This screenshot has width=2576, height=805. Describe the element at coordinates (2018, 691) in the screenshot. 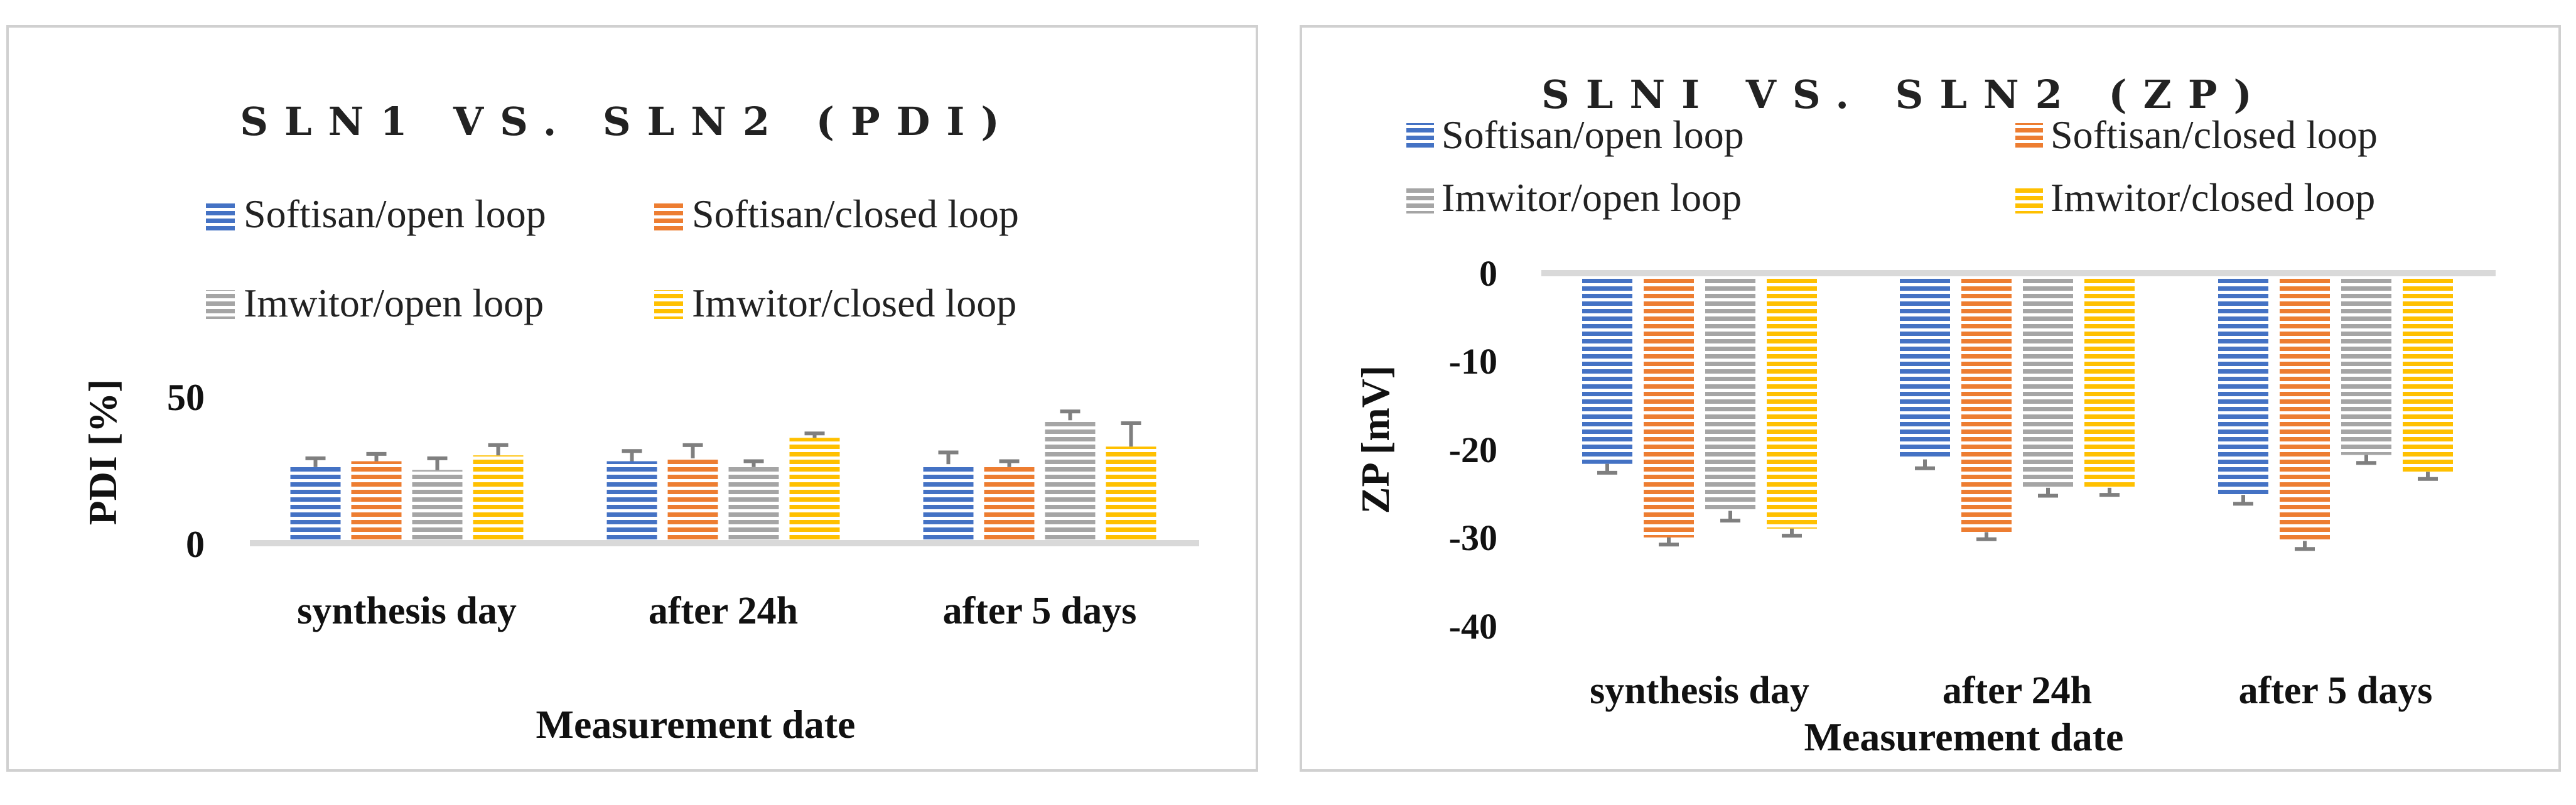

I see `zp-category-label-after-24h: after 24h` at that location.